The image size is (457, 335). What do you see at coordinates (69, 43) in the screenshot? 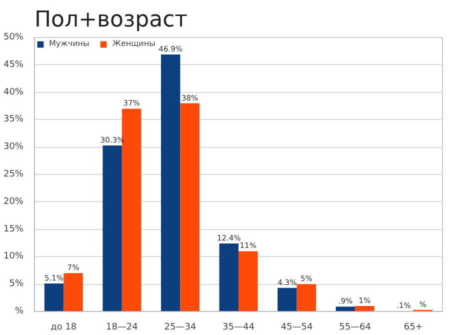
I see `legend-label: Мужчины` at bounding box center [69, 43].